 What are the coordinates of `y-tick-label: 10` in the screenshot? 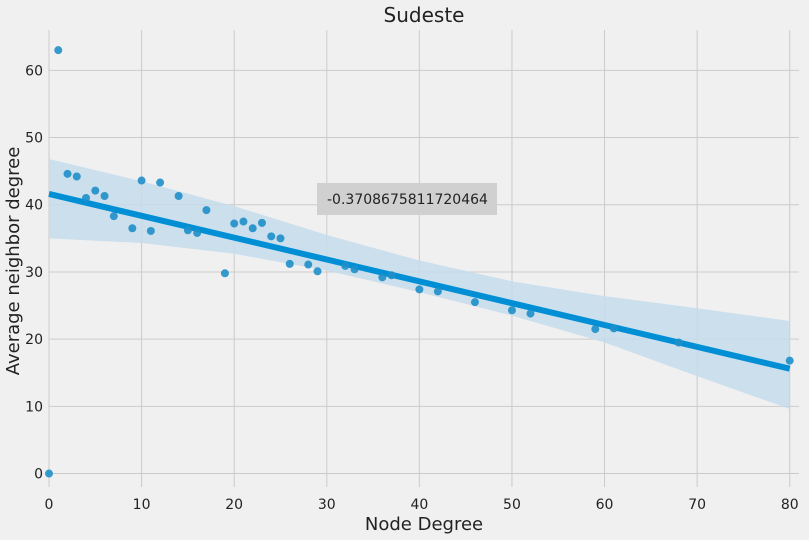 It's located at (34, 407).